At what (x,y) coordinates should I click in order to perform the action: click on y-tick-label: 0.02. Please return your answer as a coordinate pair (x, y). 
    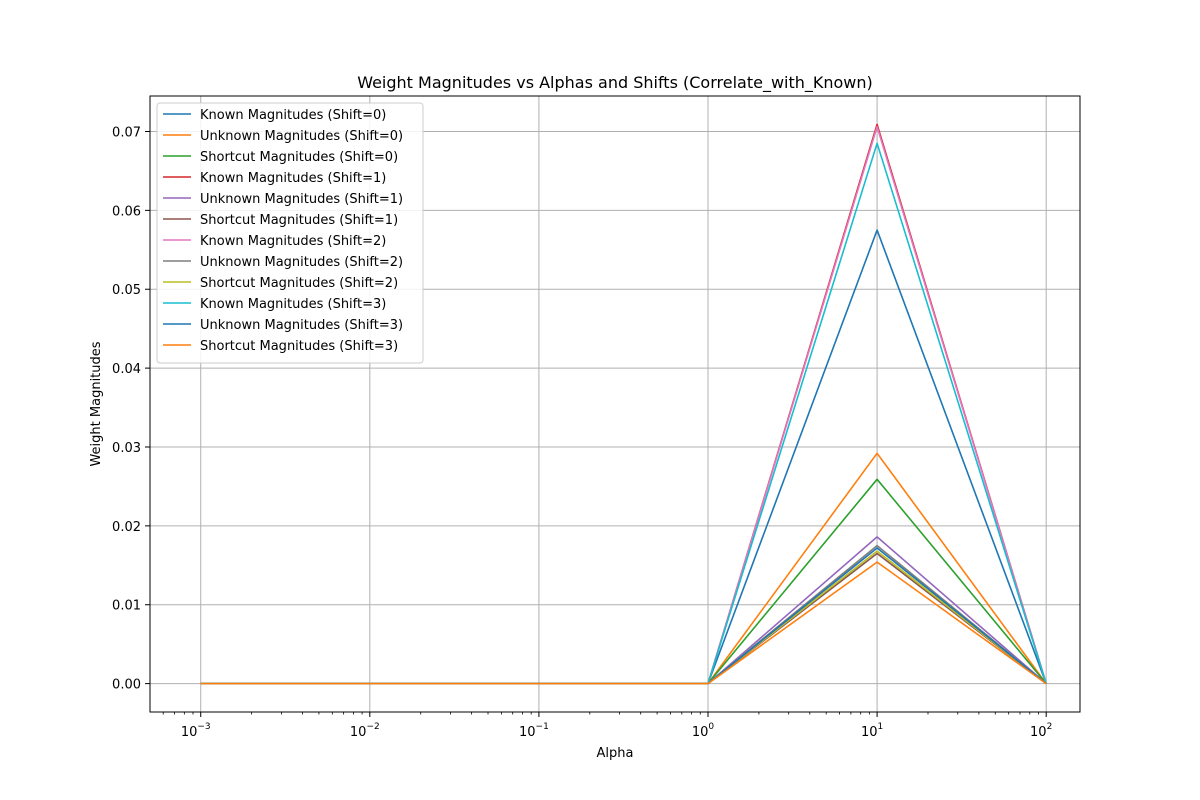
    Looking at the image, I should click on (126, 527).